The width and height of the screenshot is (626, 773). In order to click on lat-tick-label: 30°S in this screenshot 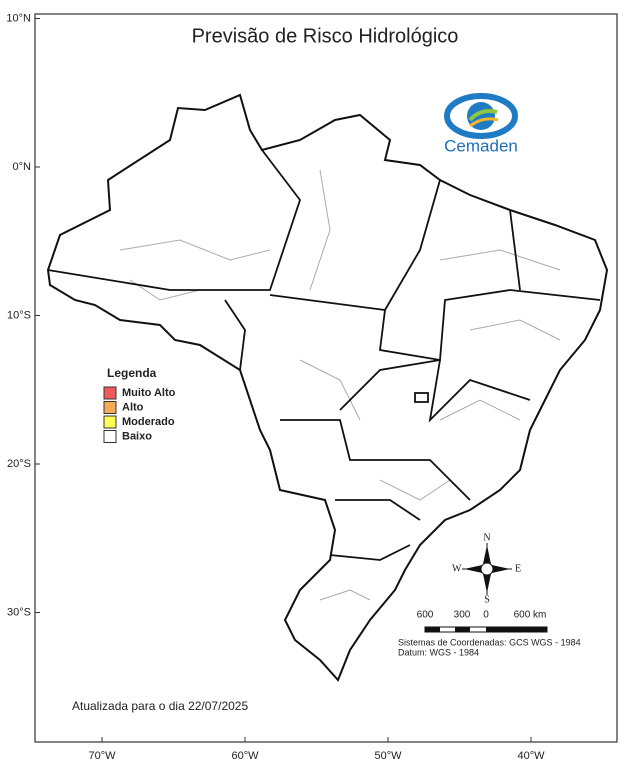, I will do `click(19, 612)`.